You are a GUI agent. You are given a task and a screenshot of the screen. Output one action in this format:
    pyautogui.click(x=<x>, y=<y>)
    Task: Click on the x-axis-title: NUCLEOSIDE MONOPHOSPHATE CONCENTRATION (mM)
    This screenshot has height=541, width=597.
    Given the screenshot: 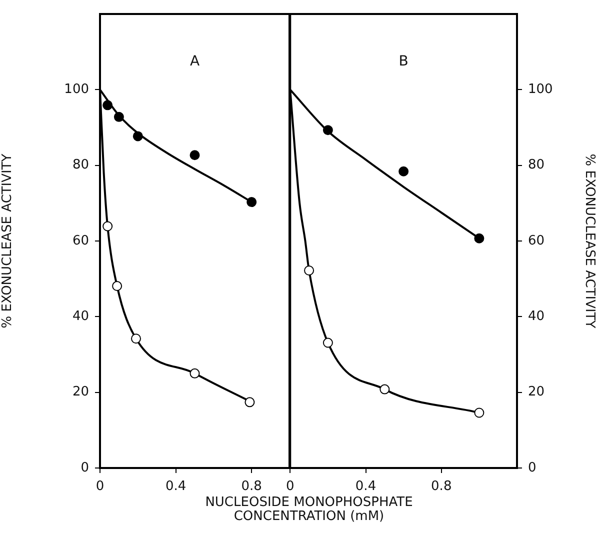 What is the action you would take?
    pyautogui.click(x=309, y=509)
    